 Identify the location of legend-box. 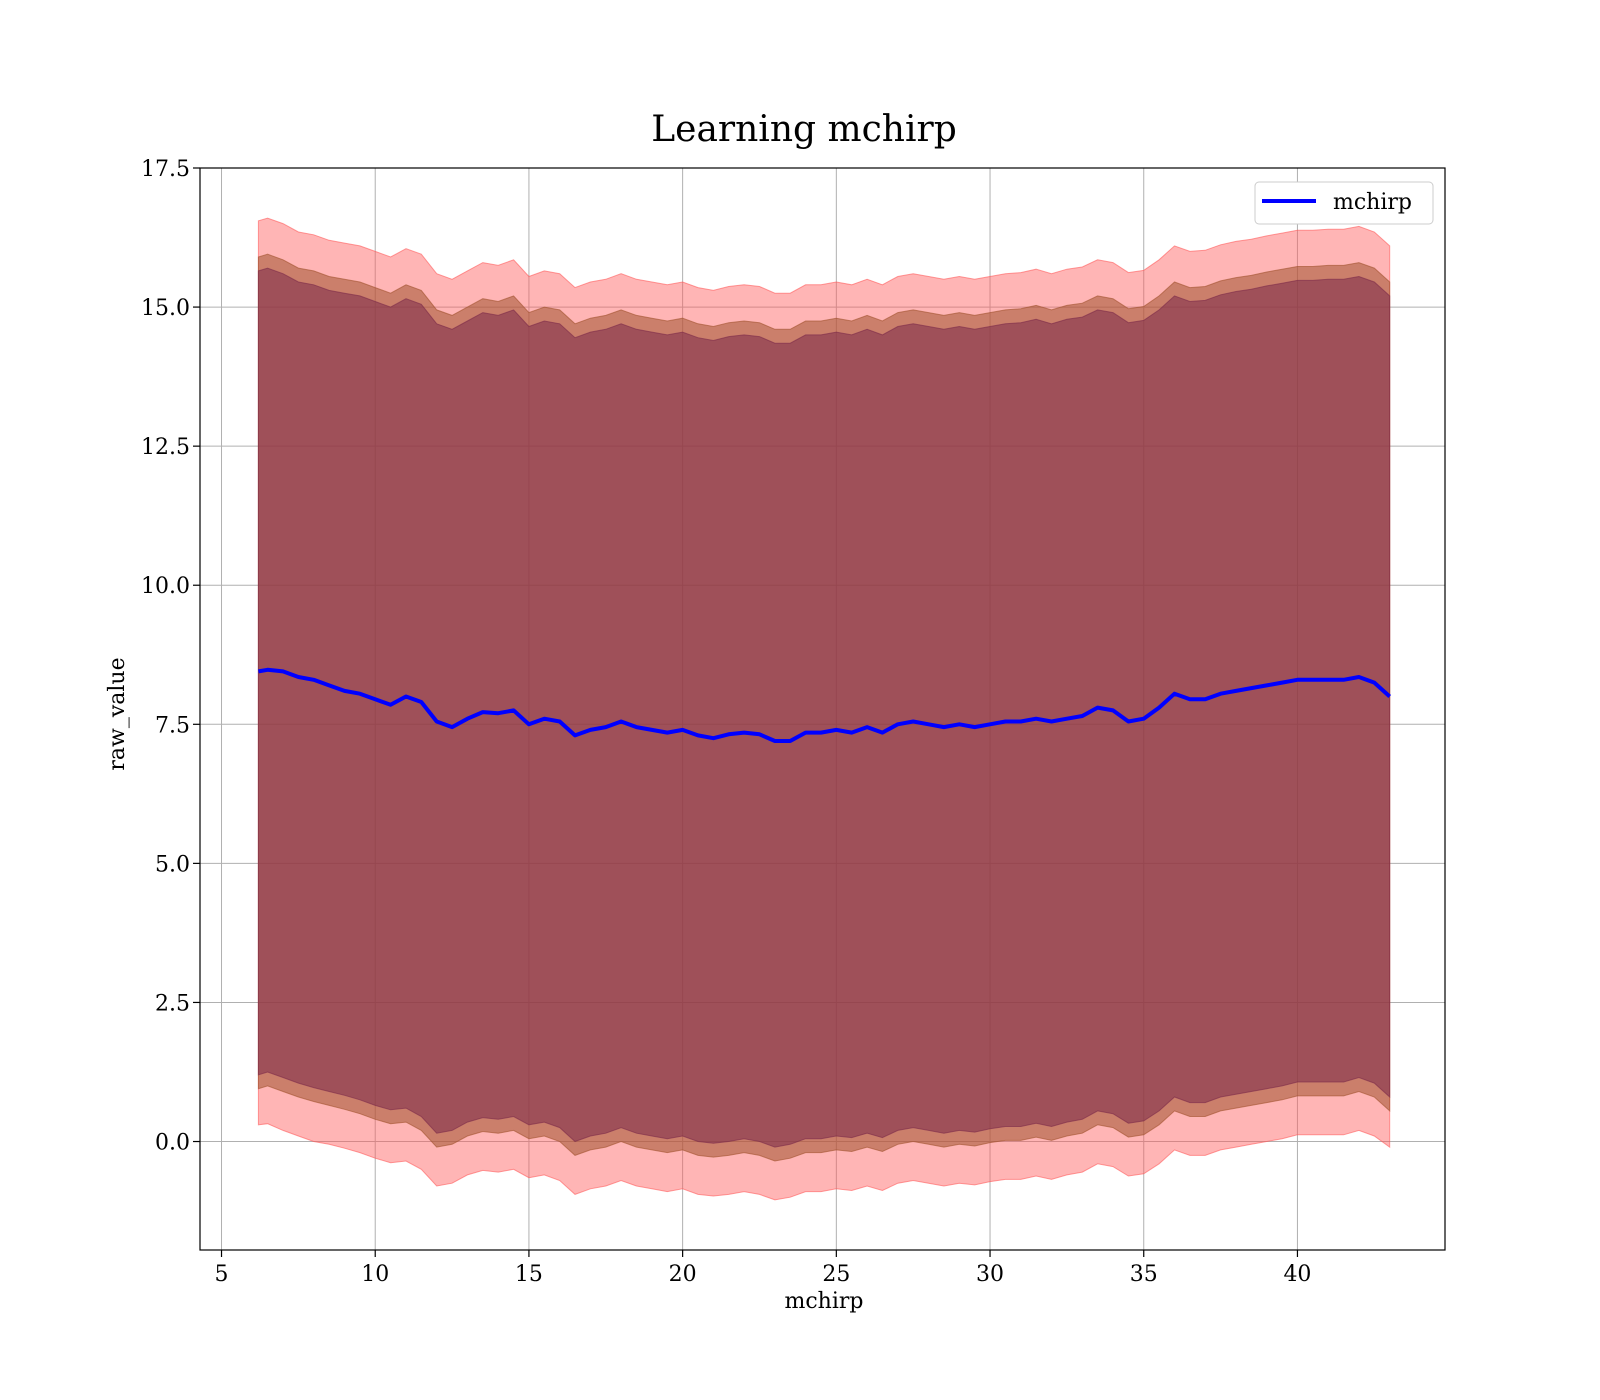
(1344, 203).